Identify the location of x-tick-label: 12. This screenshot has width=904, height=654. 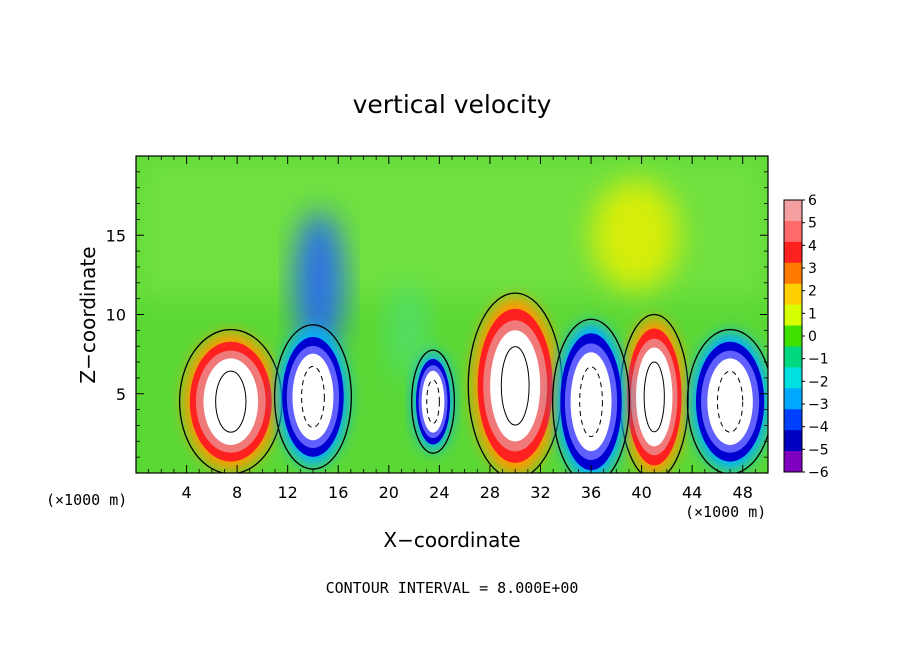
(288, 492).